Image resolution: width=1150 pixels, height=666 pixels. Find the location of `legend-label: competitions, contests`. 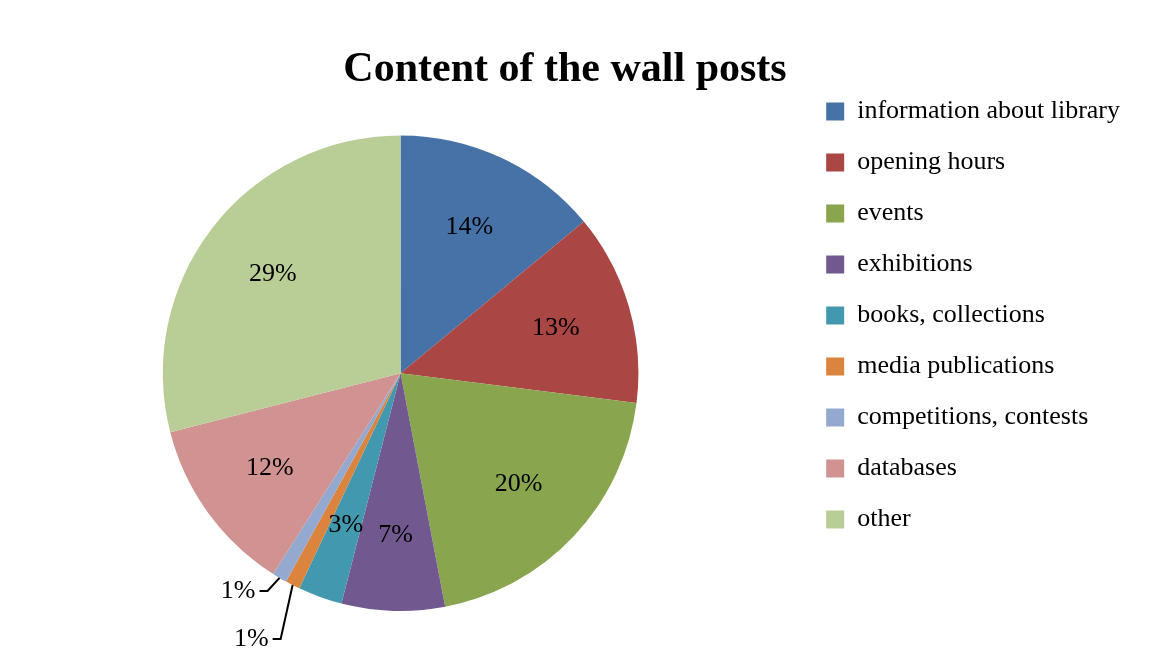

legend-label: competitions, contests is located at coordinates (973, 416).